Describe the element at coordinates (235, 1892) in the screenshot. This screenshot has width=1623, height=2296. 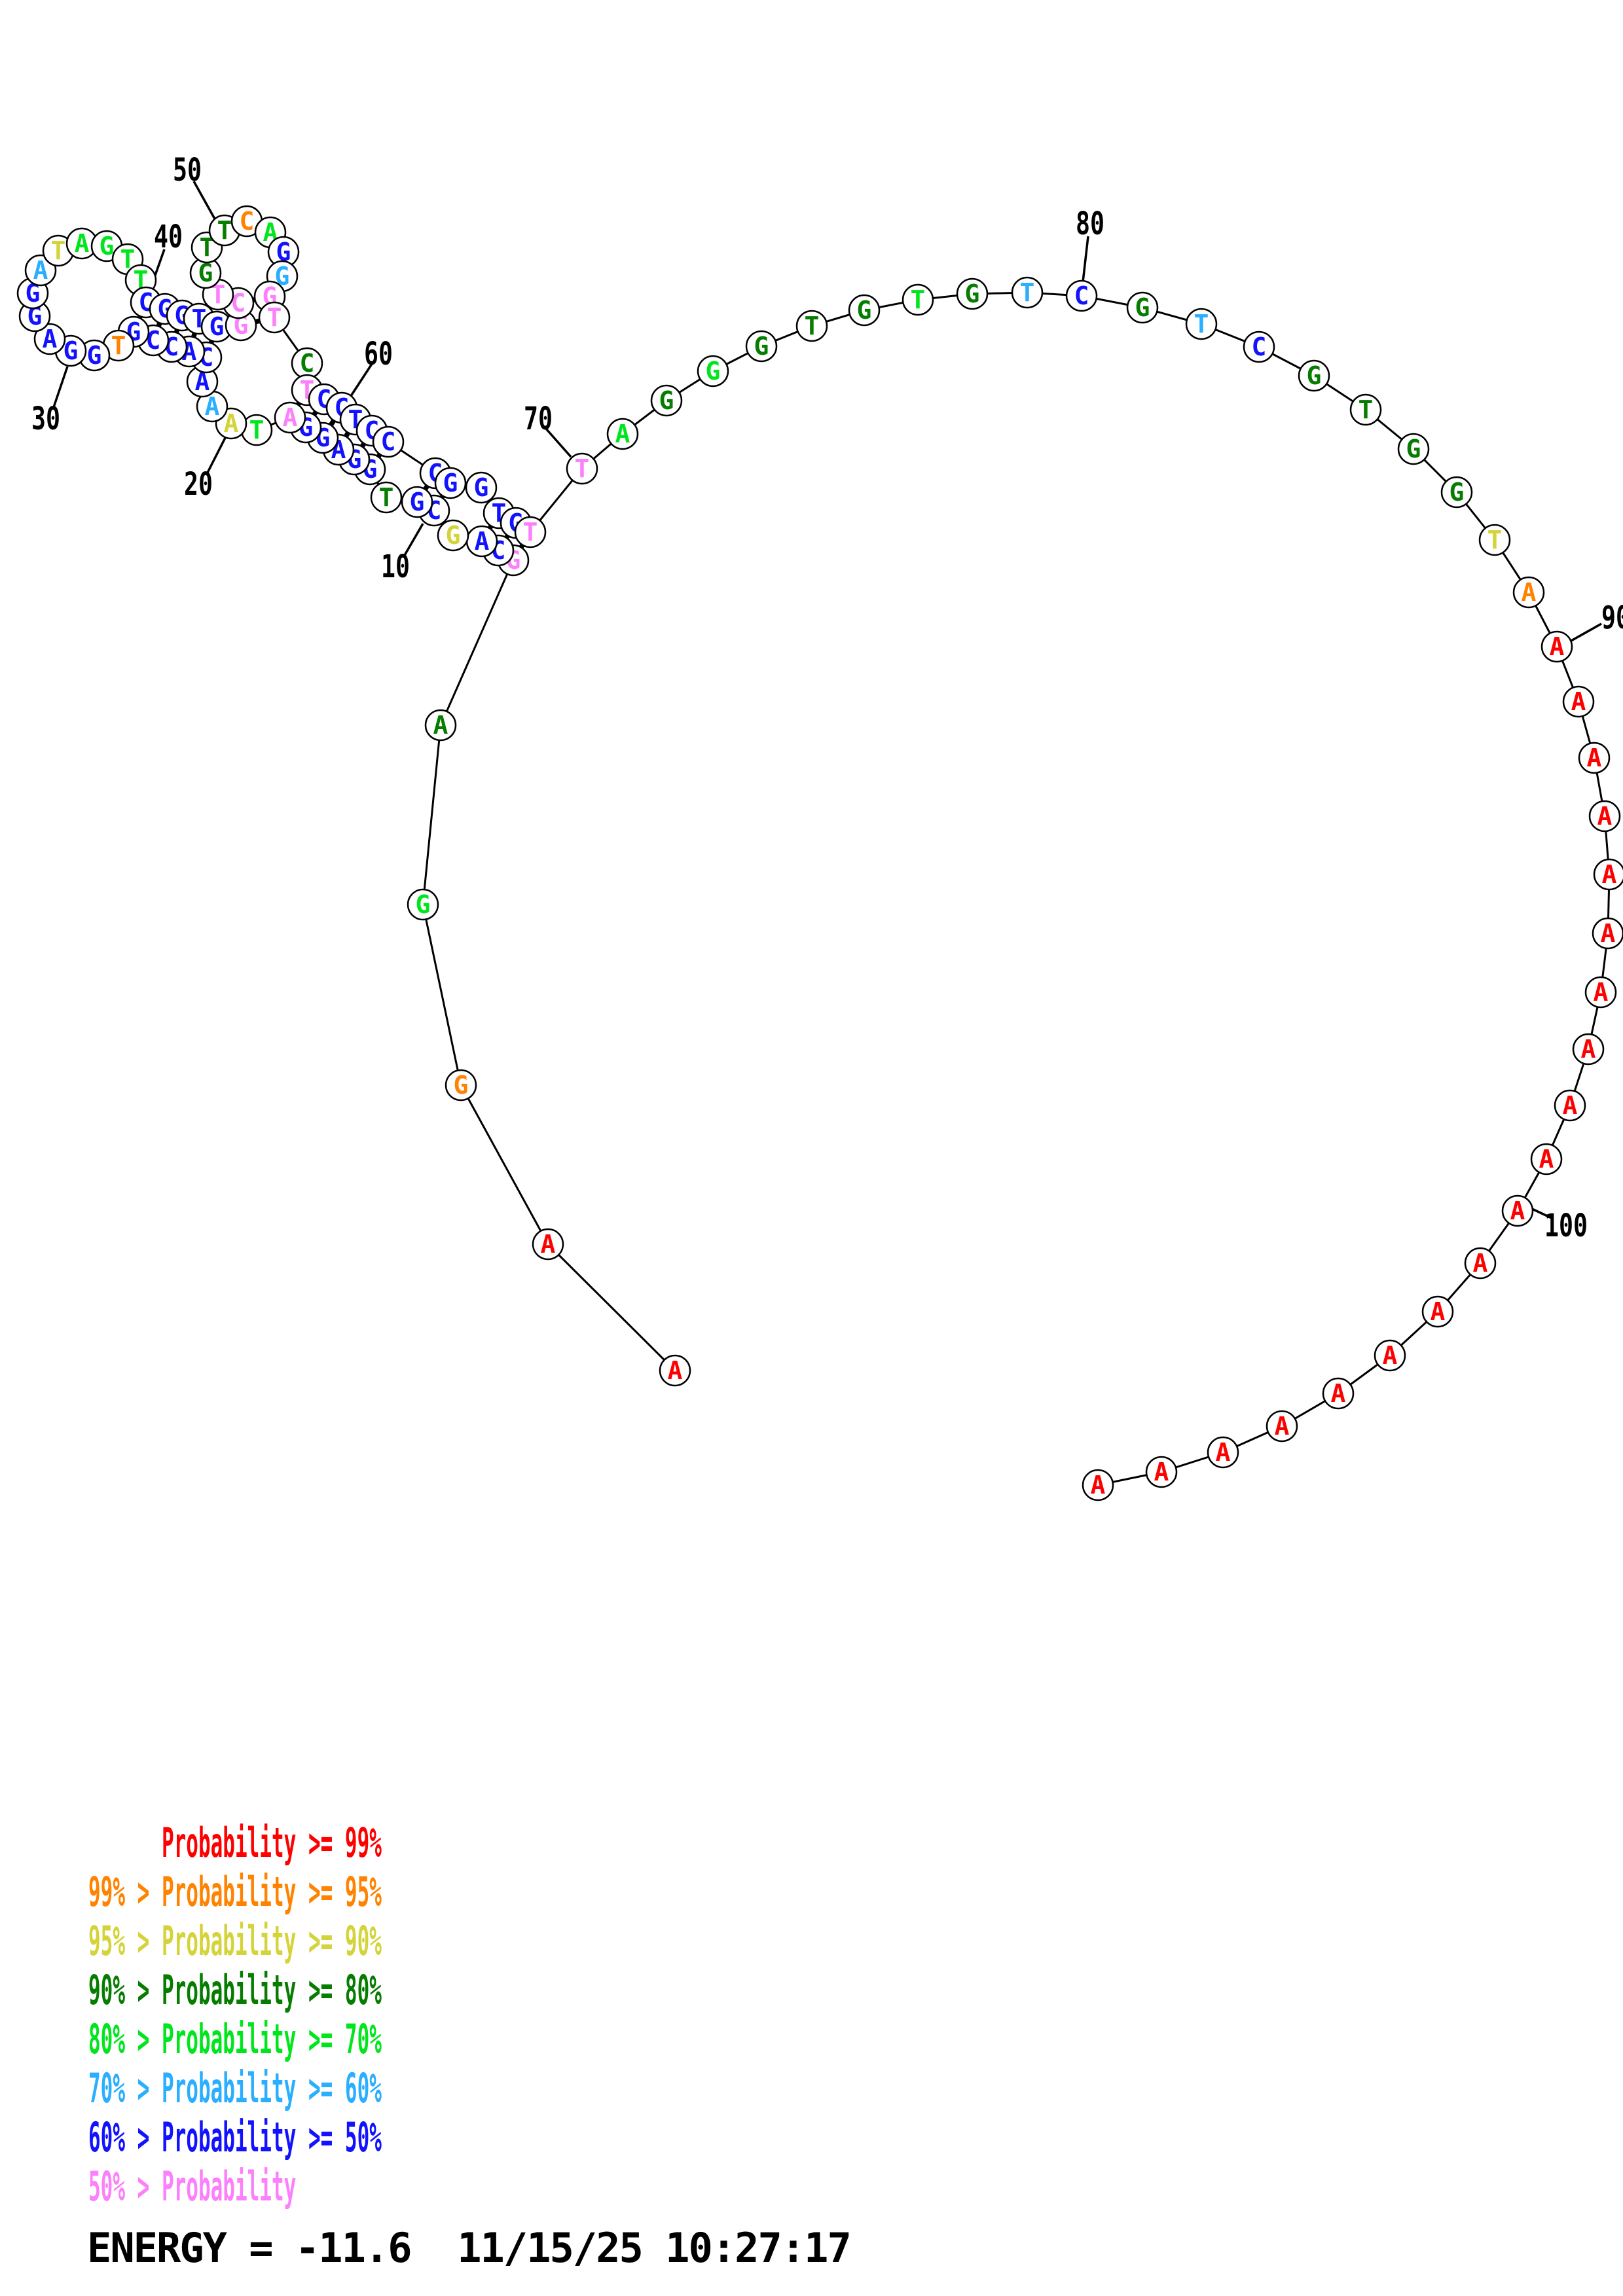
I see `legend-row-95: 99% > Probability >= 95%` at that location.